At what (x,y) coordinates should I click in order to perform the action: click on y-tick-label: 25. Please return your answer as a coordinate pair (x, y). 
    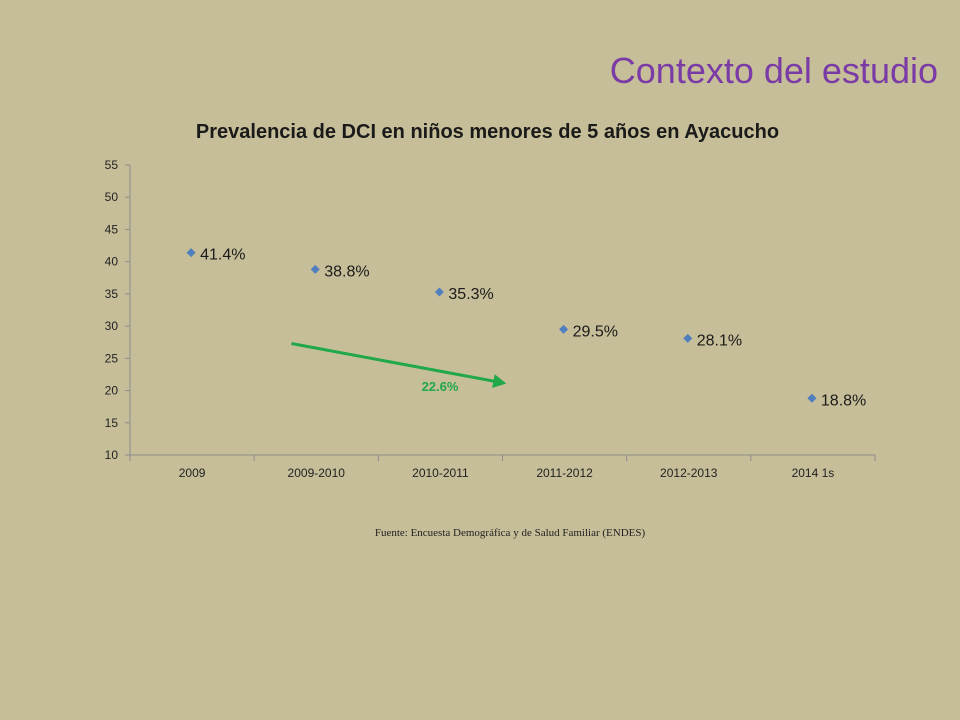
    Looking at the image, I should click on (112, 358).